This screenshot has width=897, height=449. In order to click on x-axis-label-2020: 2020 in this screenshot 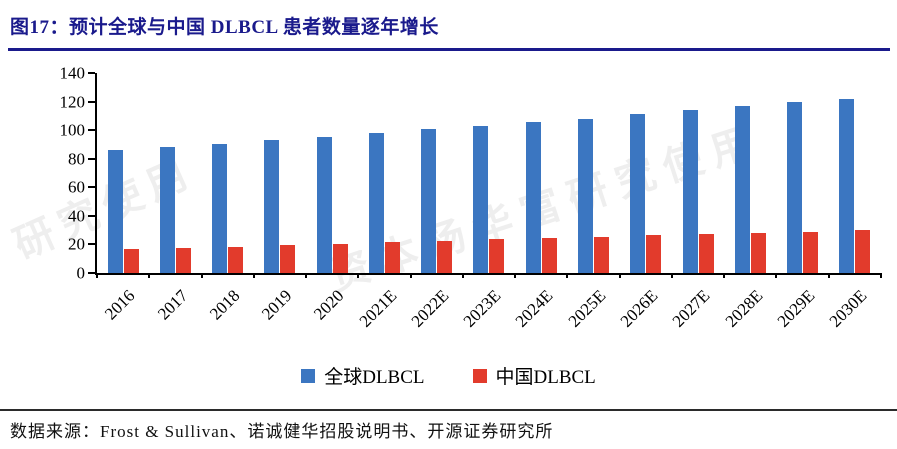, I will do `click(329, 305)`.